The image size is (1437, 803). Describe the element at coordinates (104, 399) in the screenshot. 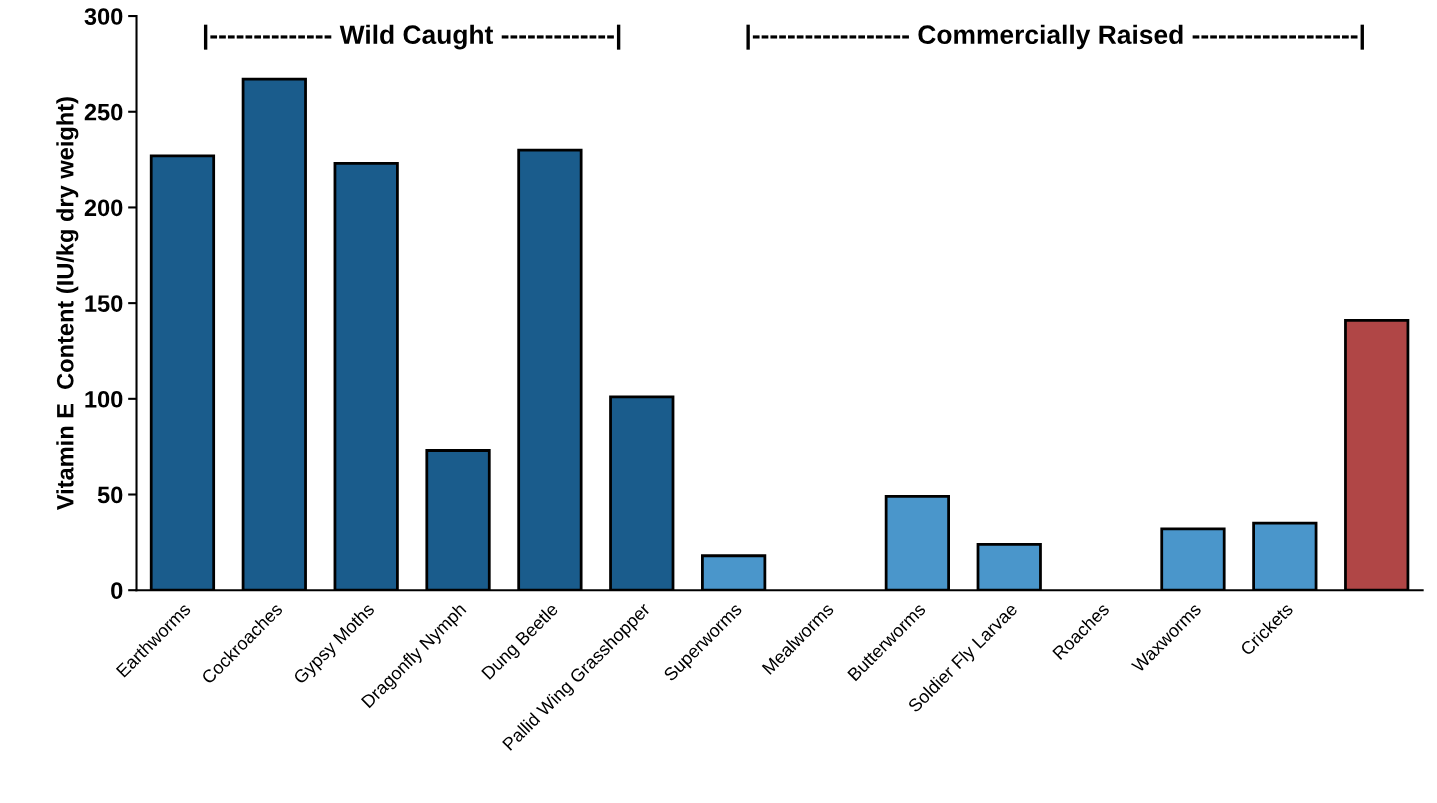

I see `y-tick-label: 100` at that location.